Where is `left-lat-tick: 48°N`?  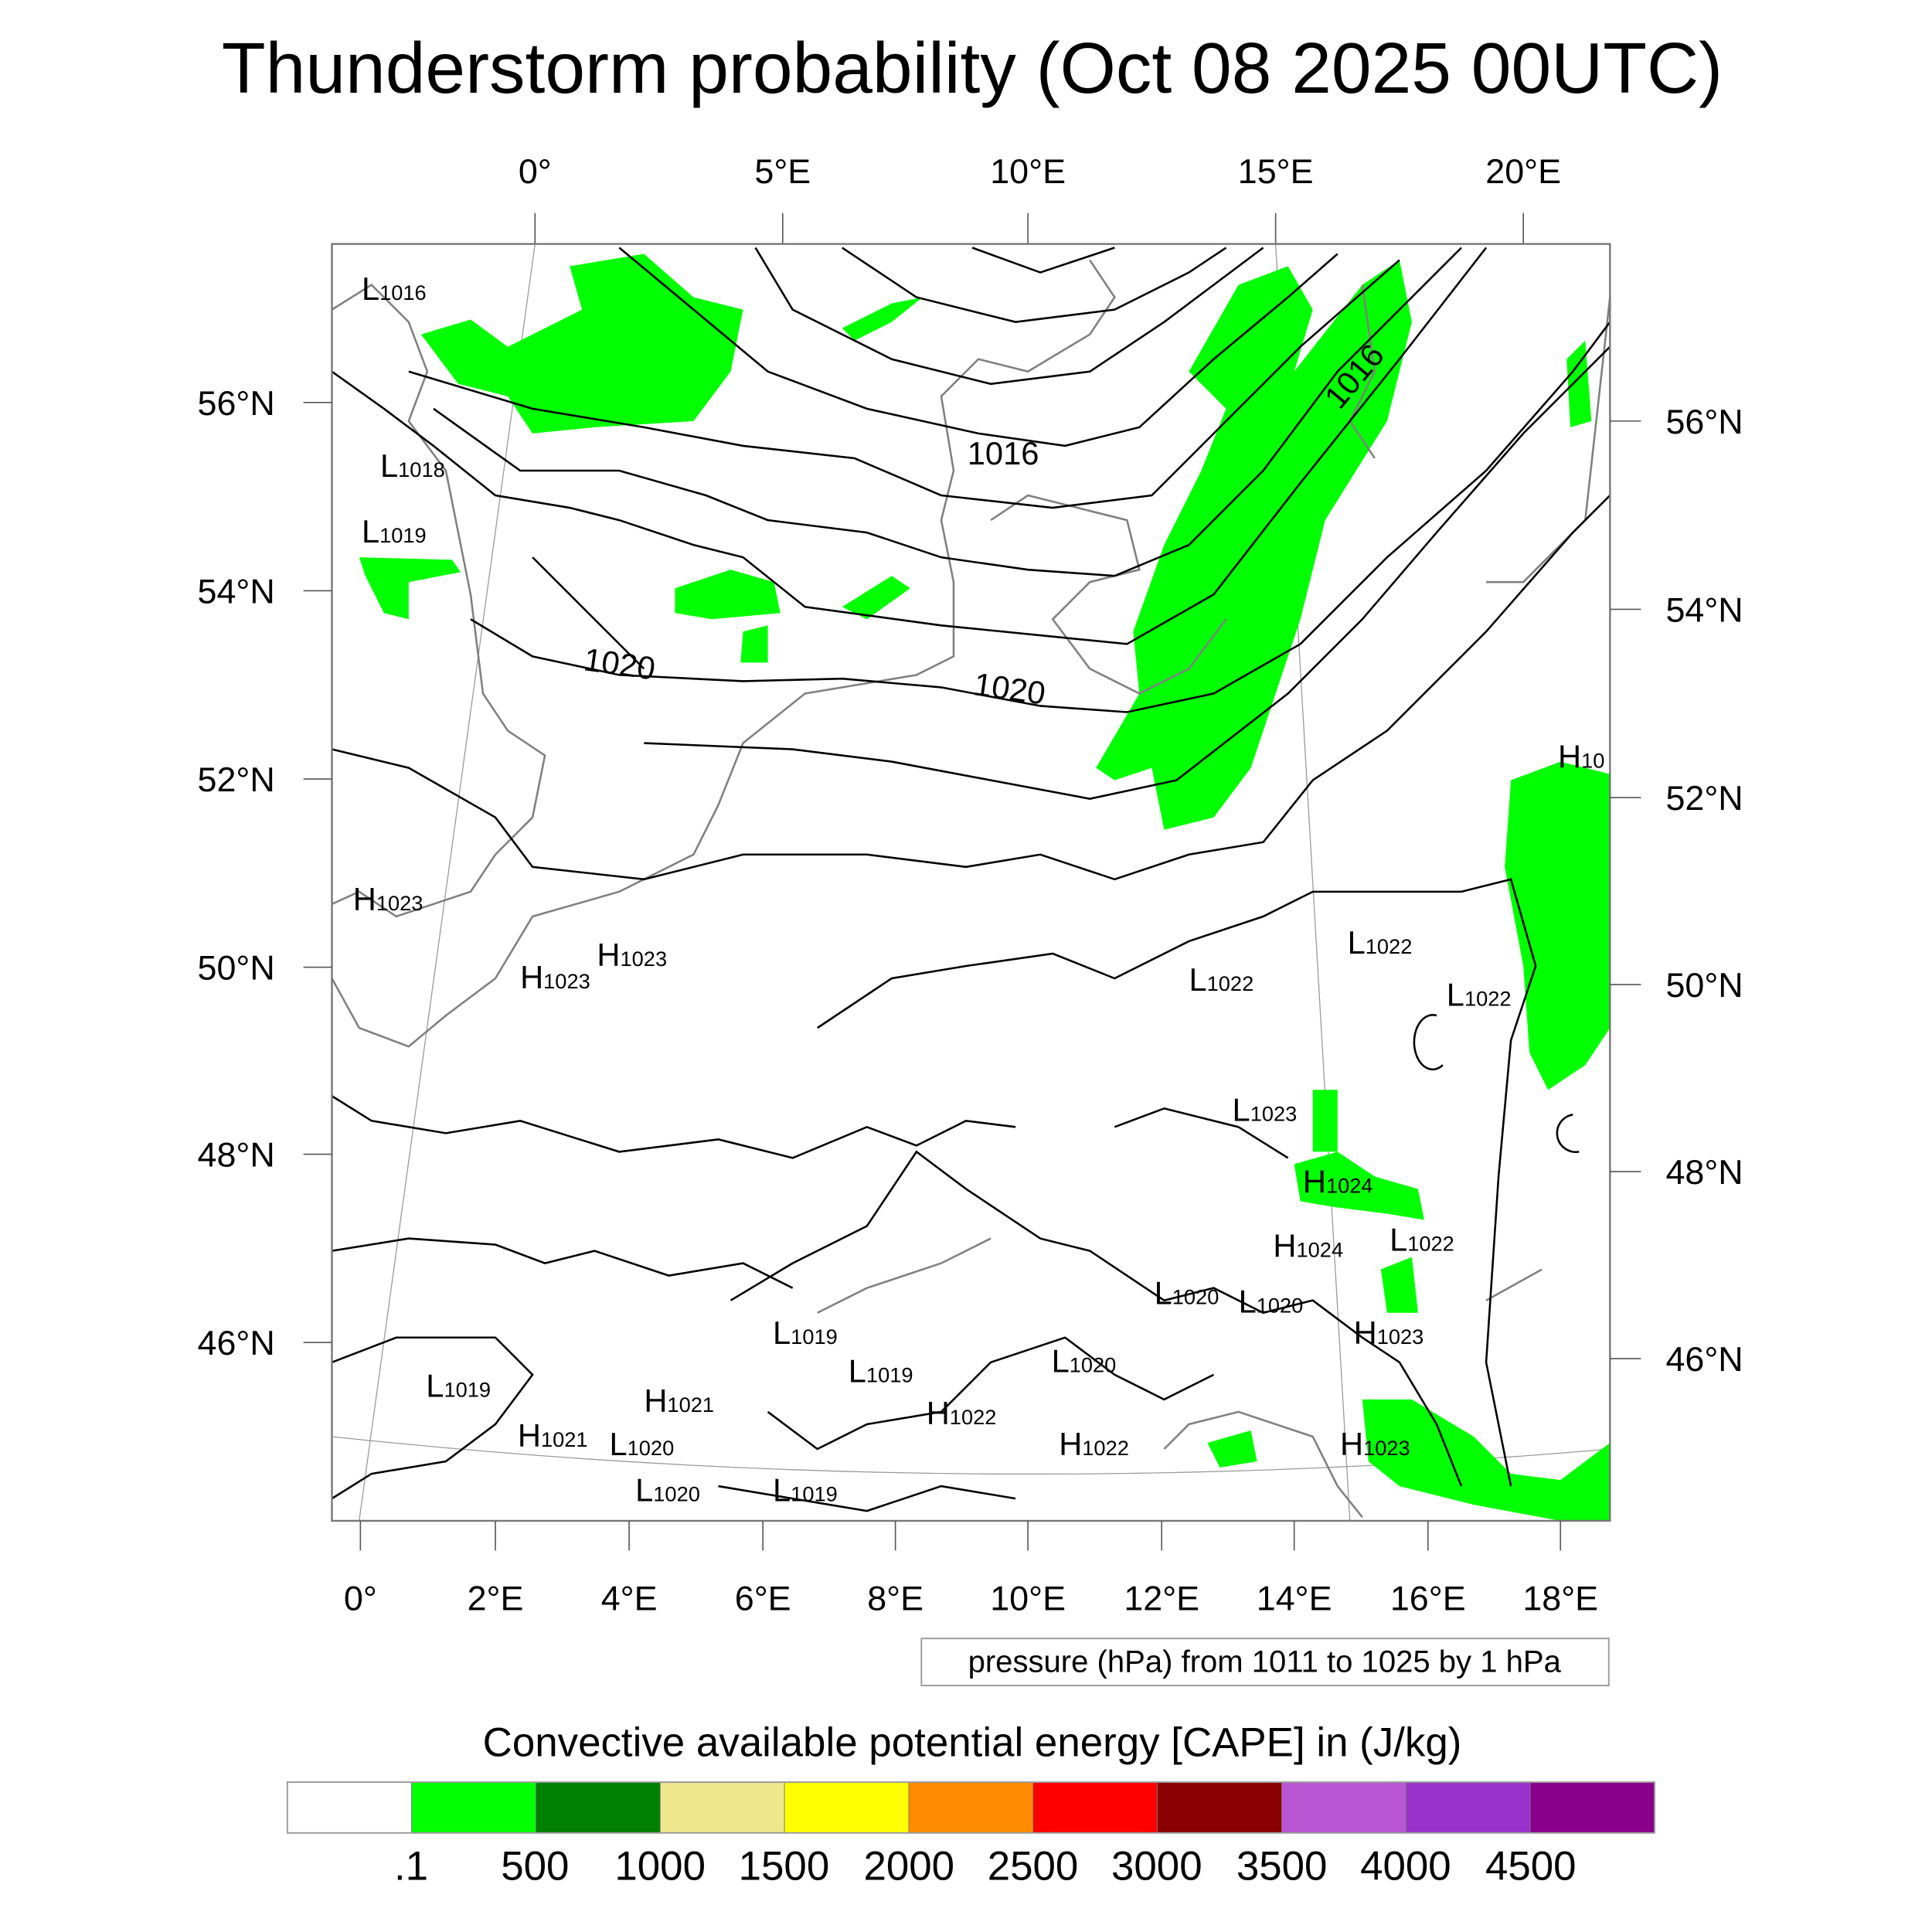 left-lat-tick: 48°N is located at coordinates (237, 1155).